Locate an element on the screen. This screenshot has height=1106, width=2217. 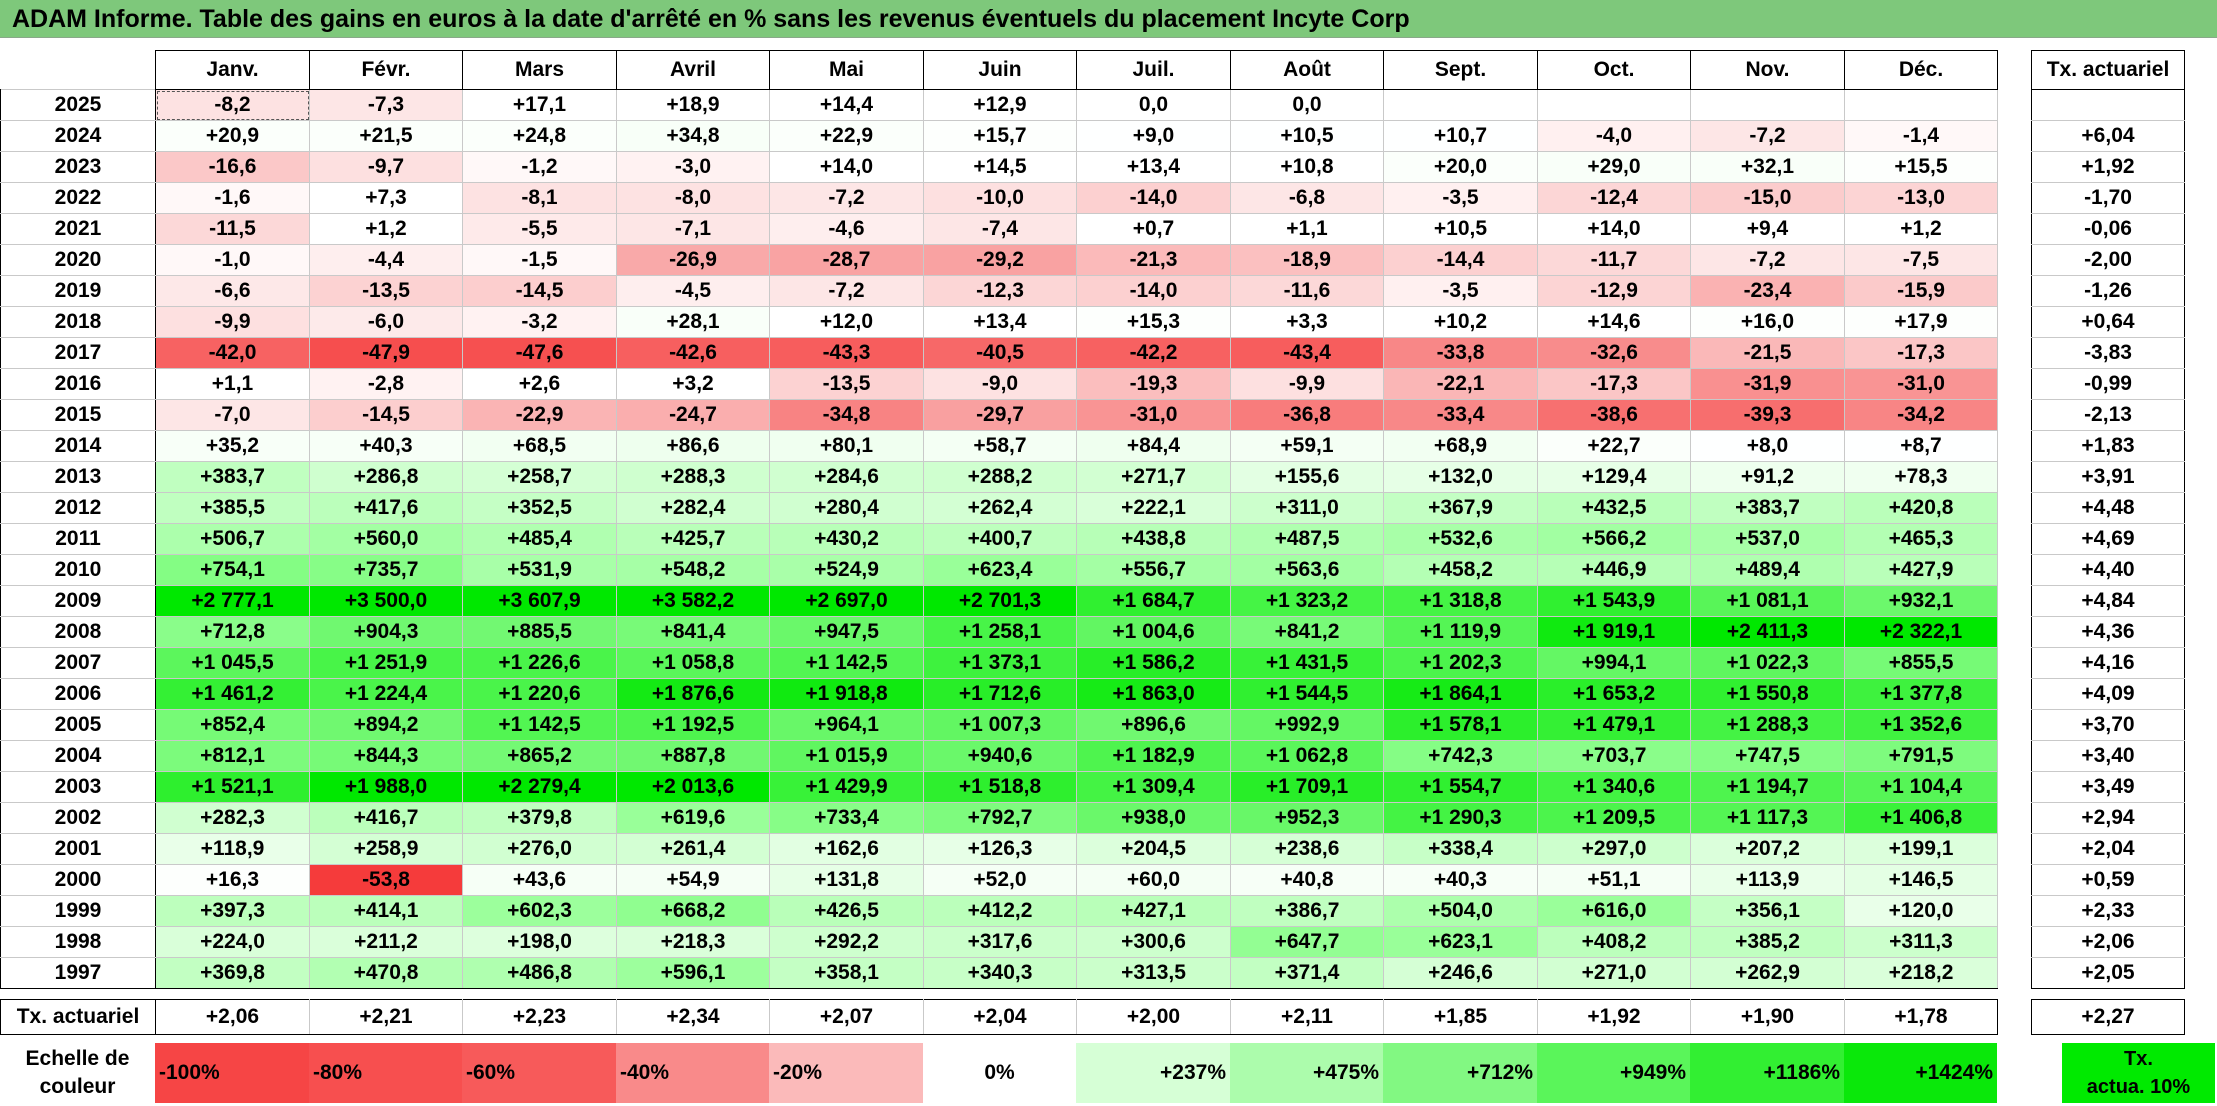
gain-cell: +261,4 is located at coordinates (693, 849).